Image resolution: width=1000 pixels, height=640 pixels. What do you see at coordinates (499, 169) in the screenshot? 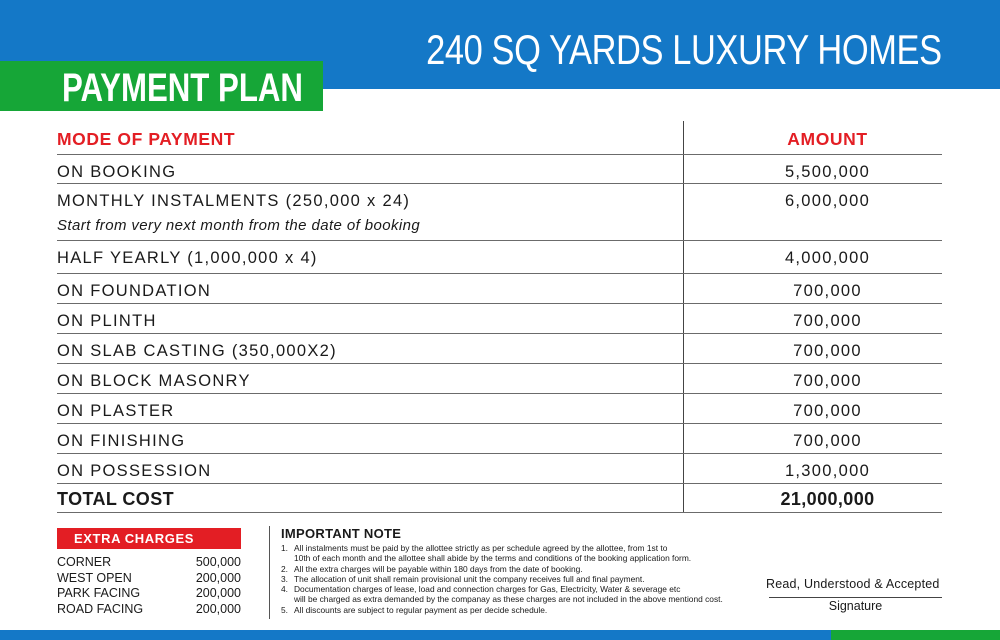
I see `table-row: ON BOOKING 5,500,000` at bounding box center [499, 169].